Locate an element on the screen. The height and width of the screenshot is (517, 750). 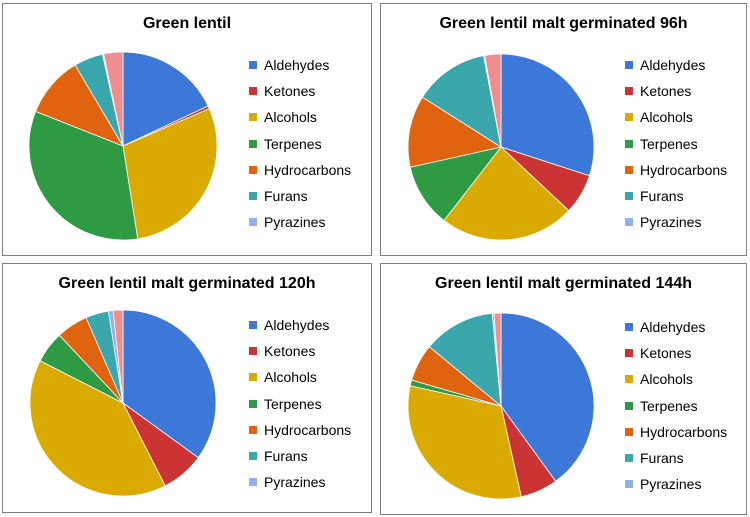
chart-title: Green lentil malt germinated 144h is located at coordinates (563, 283).